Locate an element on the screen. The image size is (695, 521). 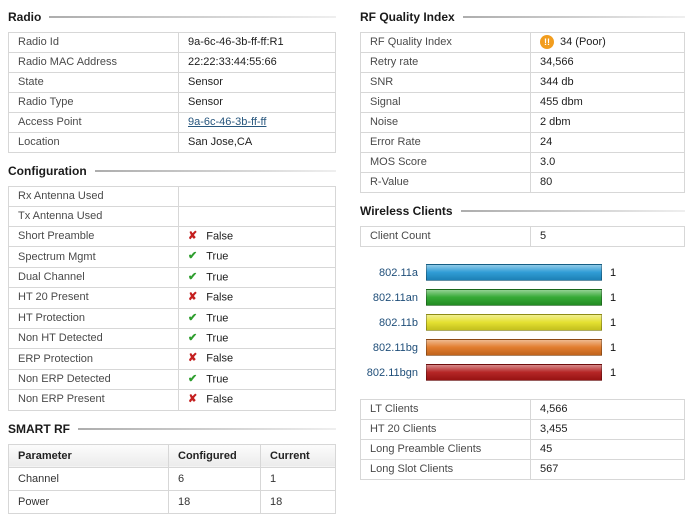
row-value: 4,566 is located at coordinates (607, 409).